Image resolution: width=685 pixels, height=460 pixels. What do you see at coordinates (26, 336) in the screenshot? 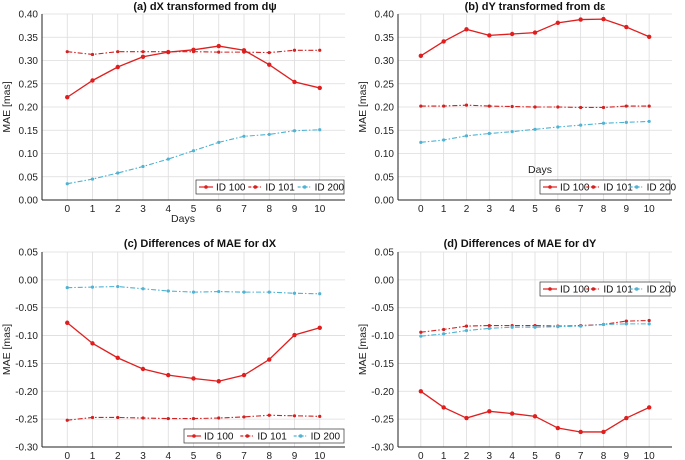
I see `y-tick-label: -0.10` at bounding box center [26, 336].